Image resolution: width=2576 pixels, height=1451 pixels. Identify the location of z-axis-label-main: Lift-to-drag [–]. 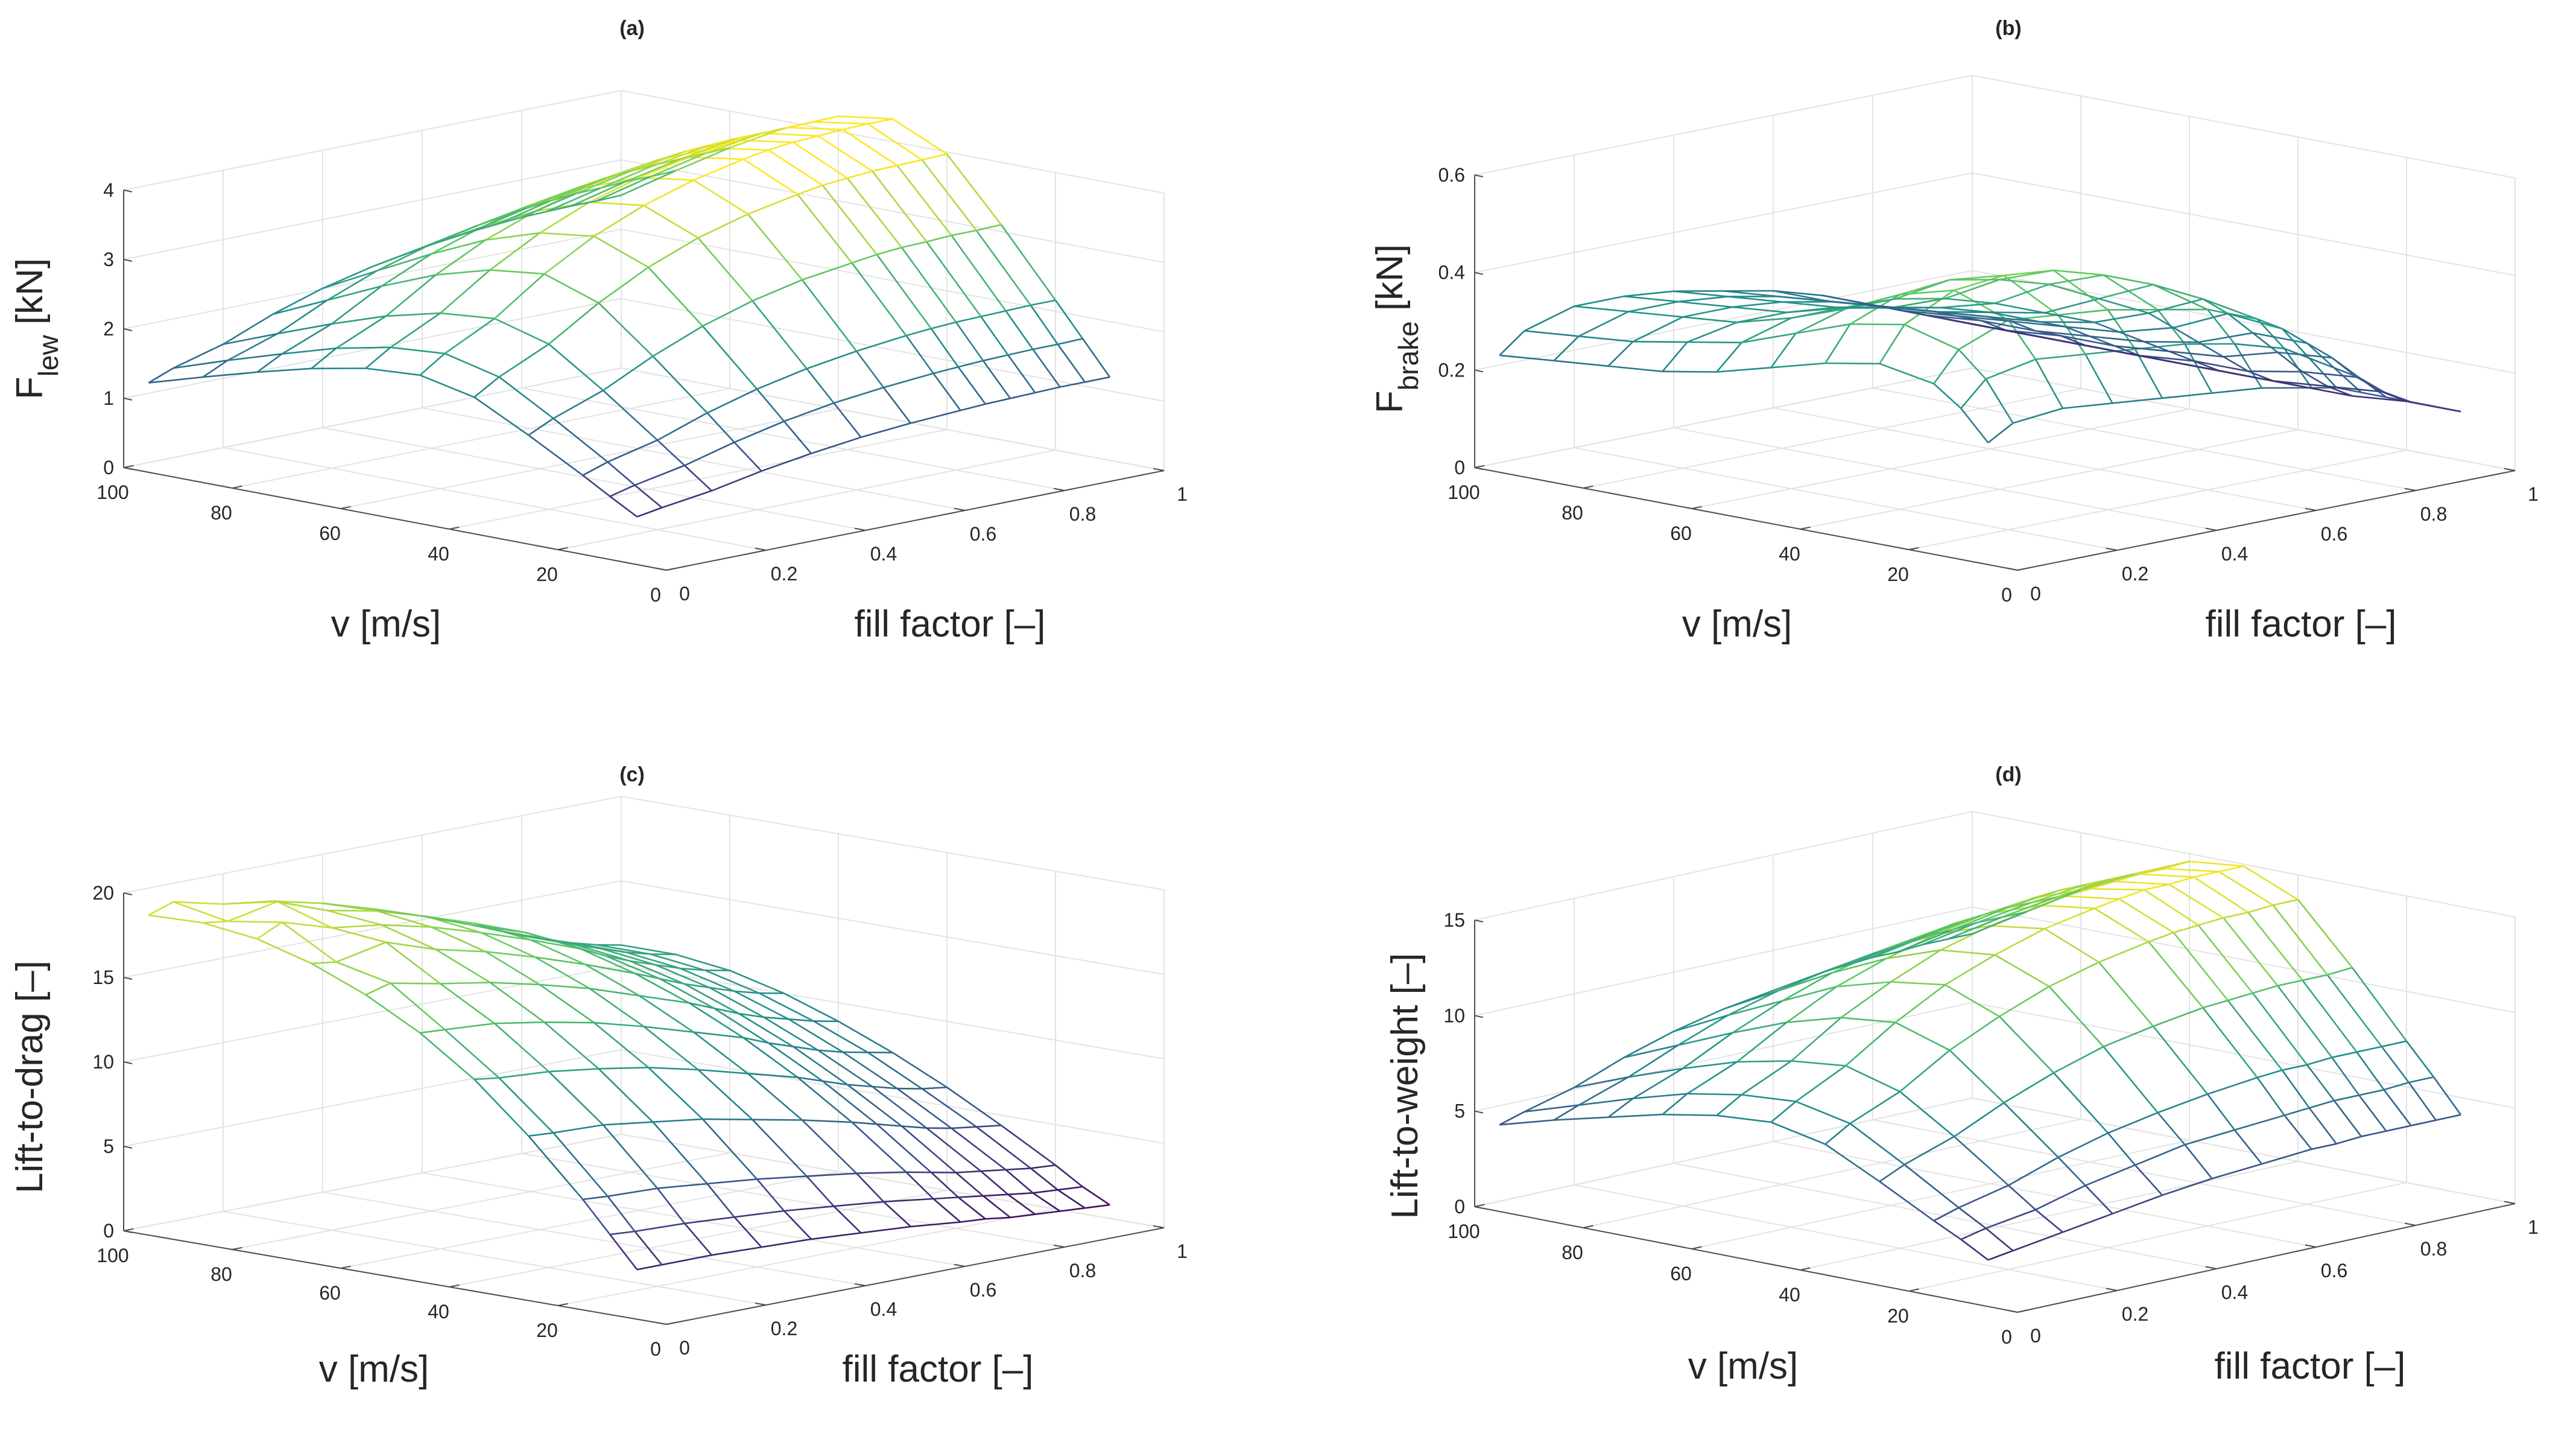
(30, 1076).